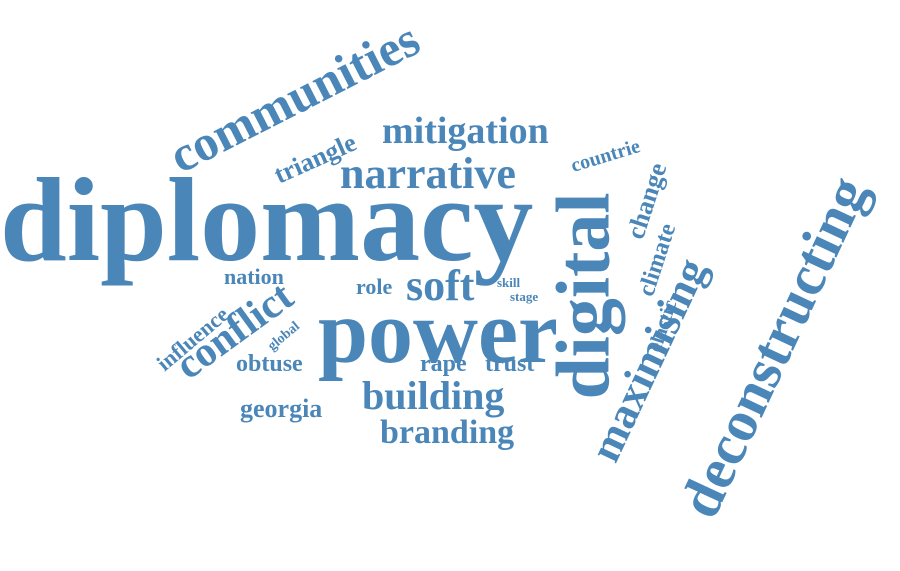 The width and height of the screenshot is (900, 571). Describe the element at coordinates (433, 395) in the screenshot. I see `word-building: building` at that location.